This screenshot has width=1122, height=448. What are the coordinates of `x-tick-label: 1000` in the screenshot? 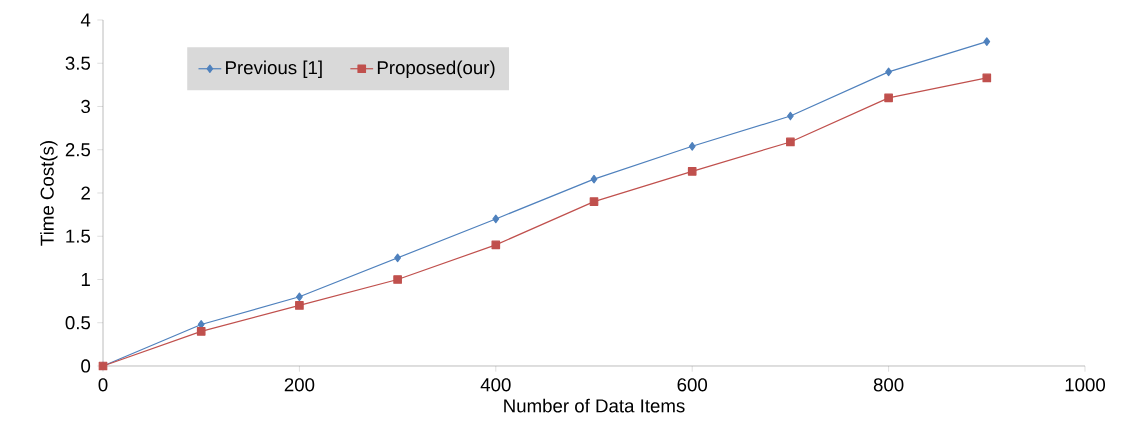 It's located at (1085, 385).